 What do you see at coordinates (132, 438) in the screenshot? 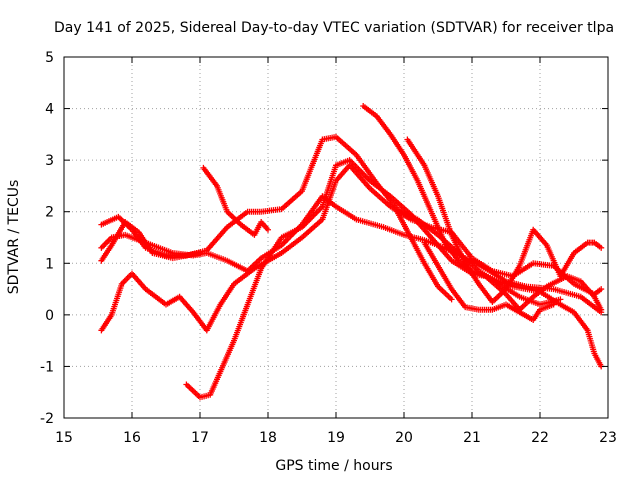
I see `x-tick-label: 16` at bounding box center [132, 438].